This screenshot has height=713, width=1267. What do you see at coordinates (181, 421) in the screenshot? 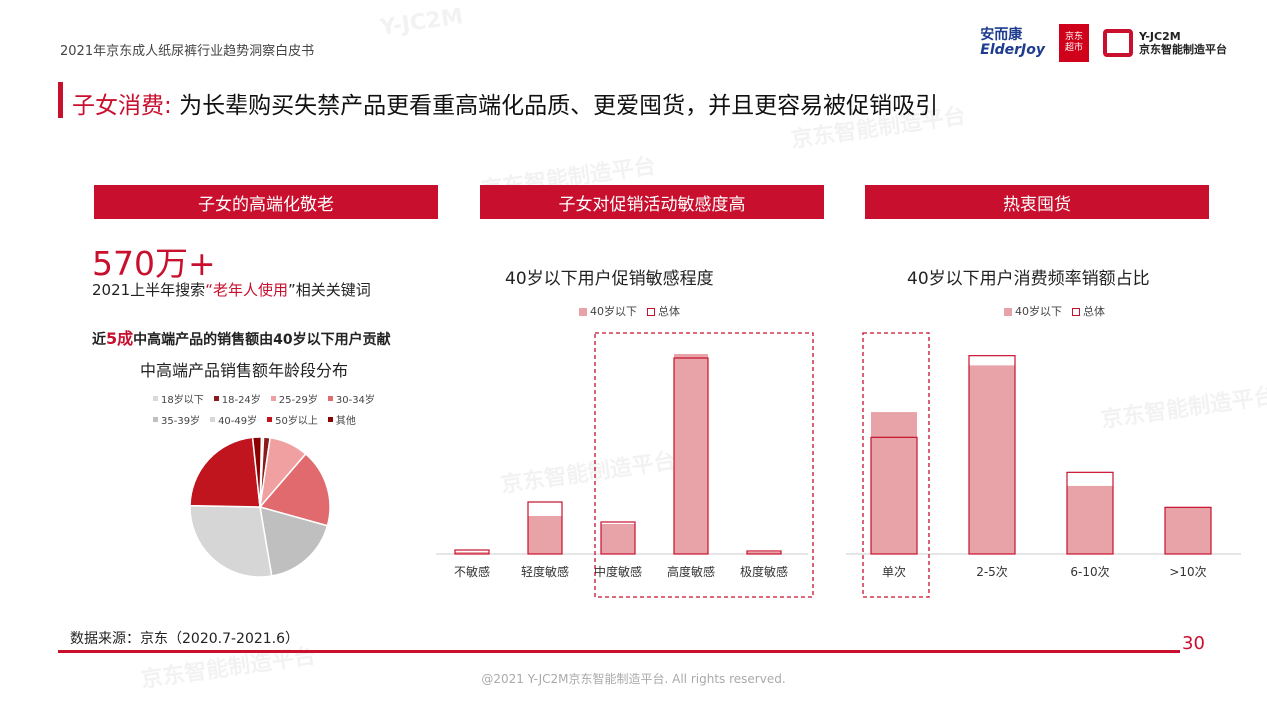
I see `pie-legend-label: 35-39岁` at bounding box center [181, 421].